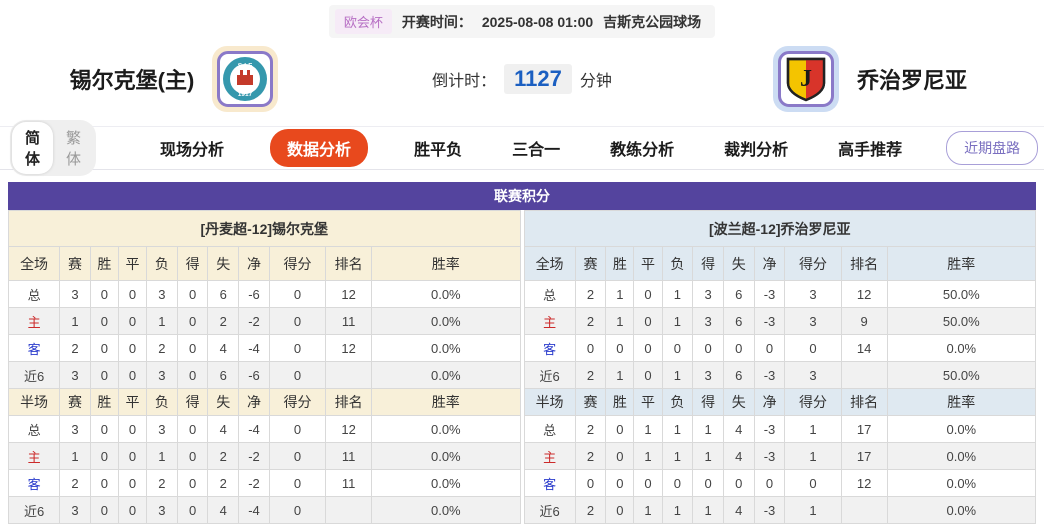 This screenshot has width=1044, height=525. I want to click on svg-text: 1917, so click(245, 94).